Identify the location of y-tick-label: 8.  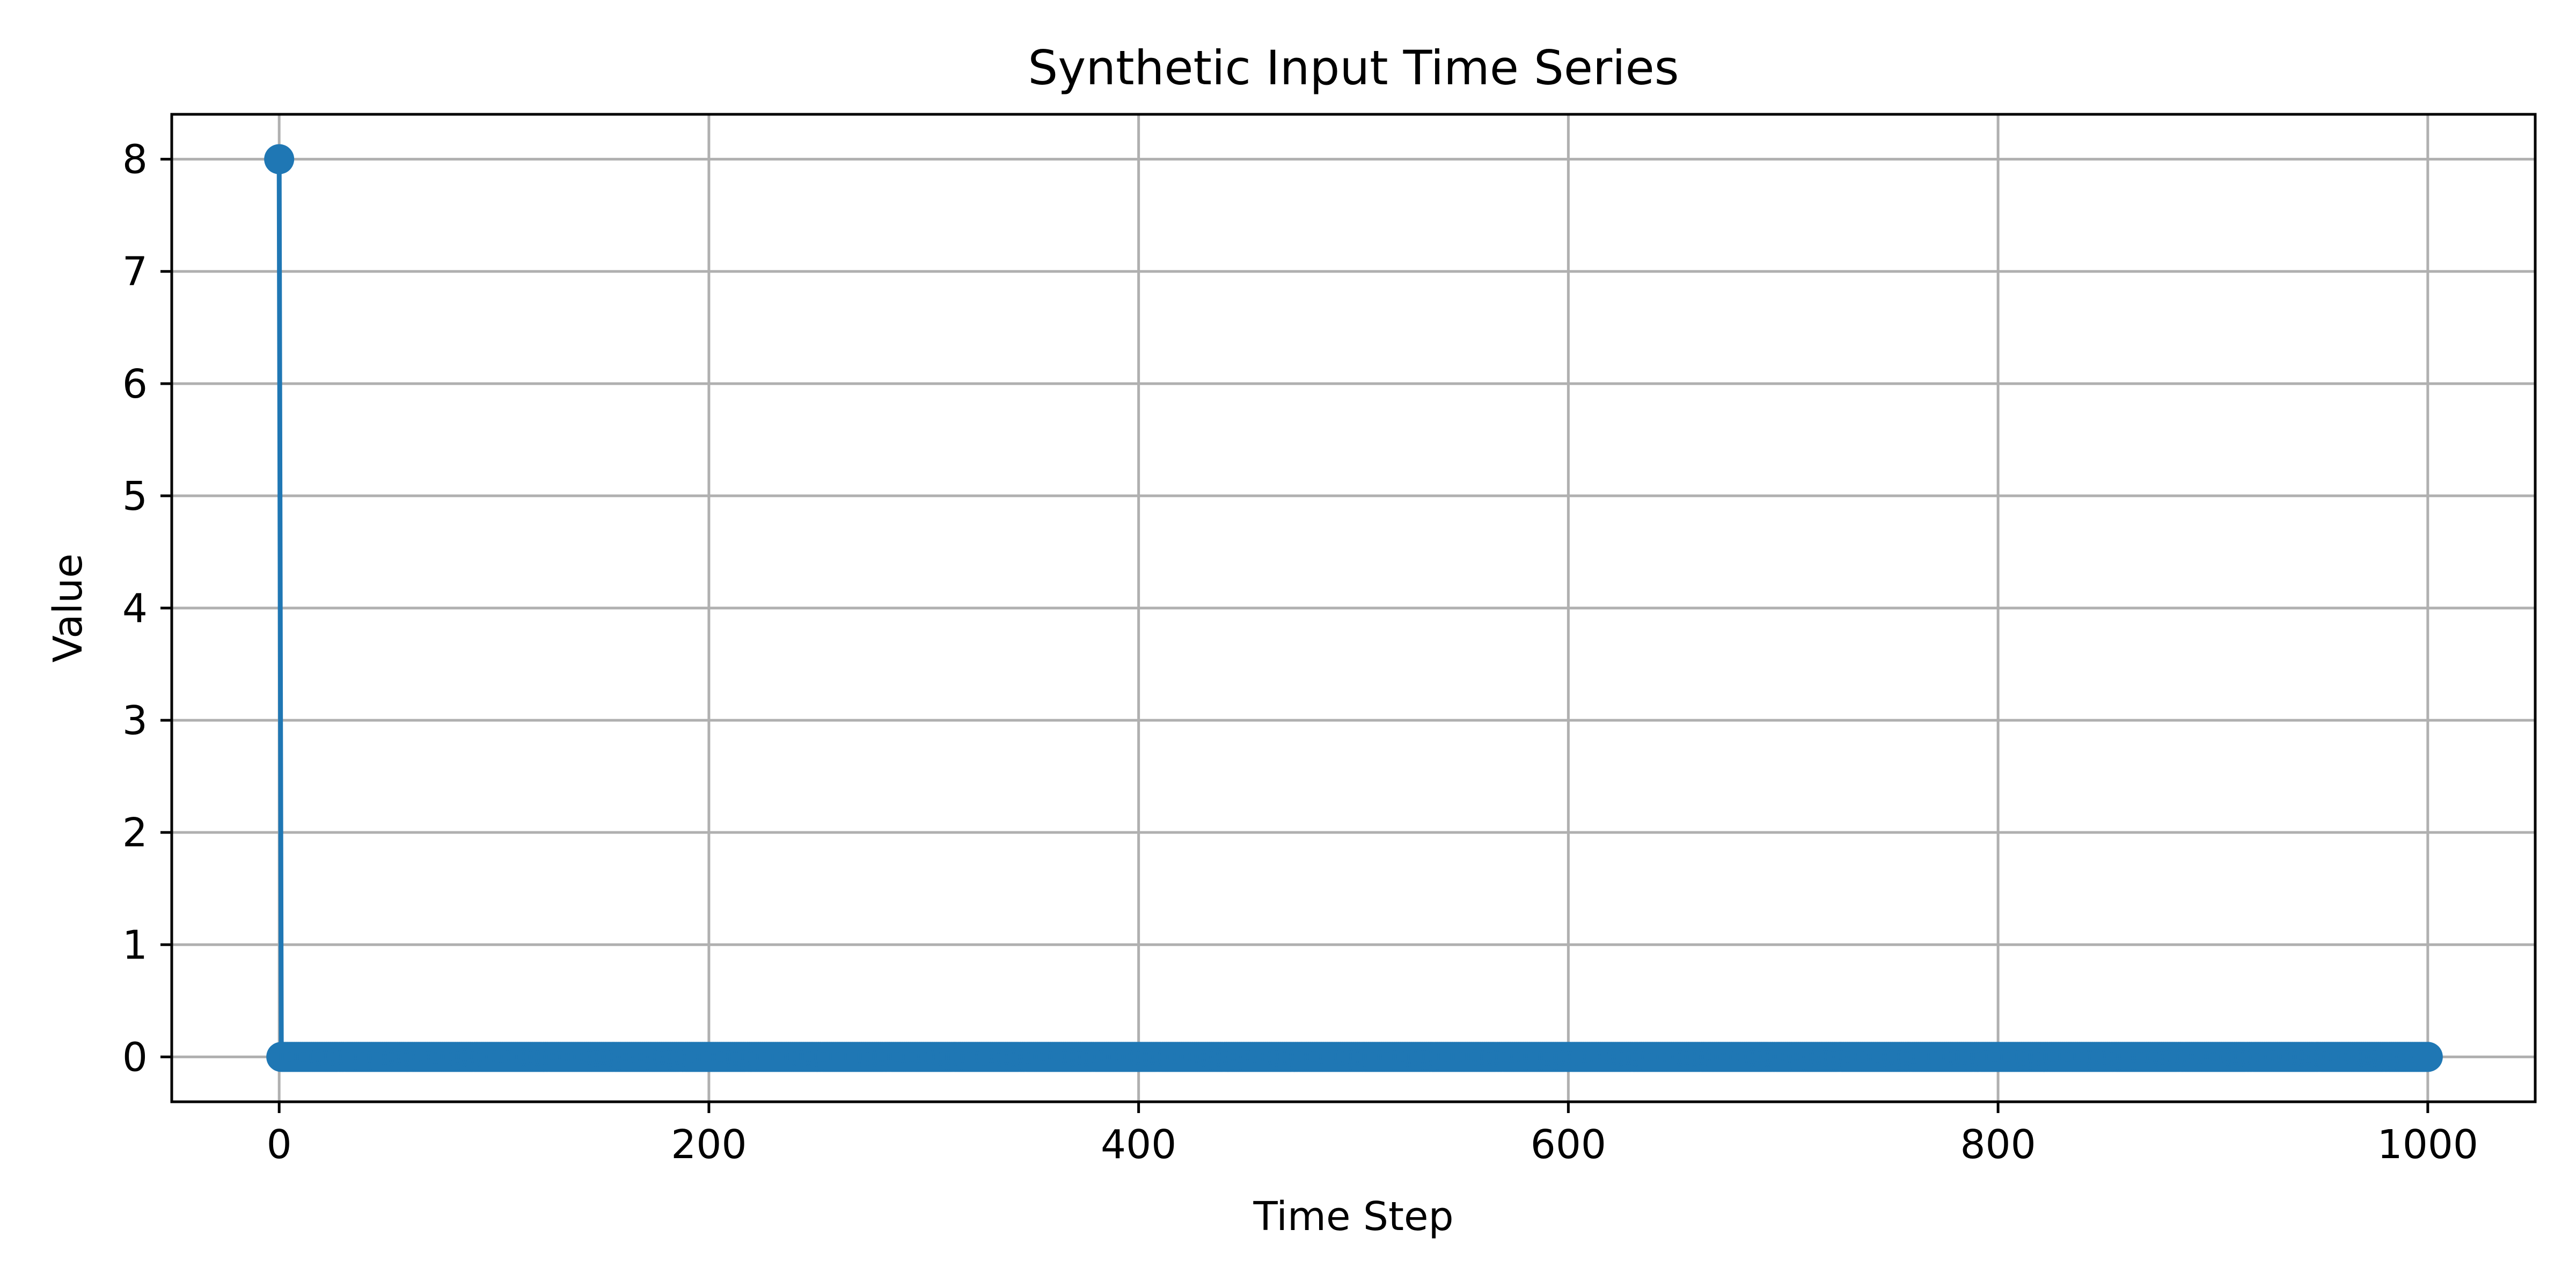
(135, 160).